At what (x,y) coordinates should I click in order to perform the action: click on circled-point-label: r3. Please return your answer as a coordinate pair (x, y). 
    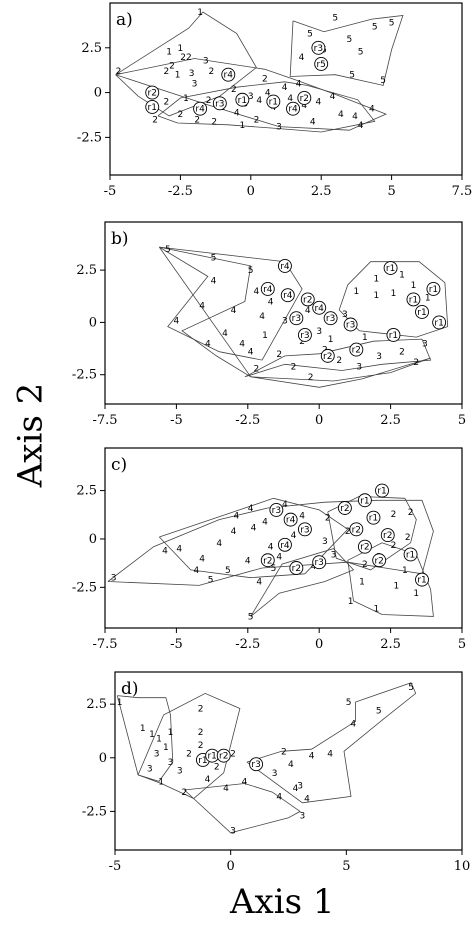
    Looking at the image, I should click on (304, 530).